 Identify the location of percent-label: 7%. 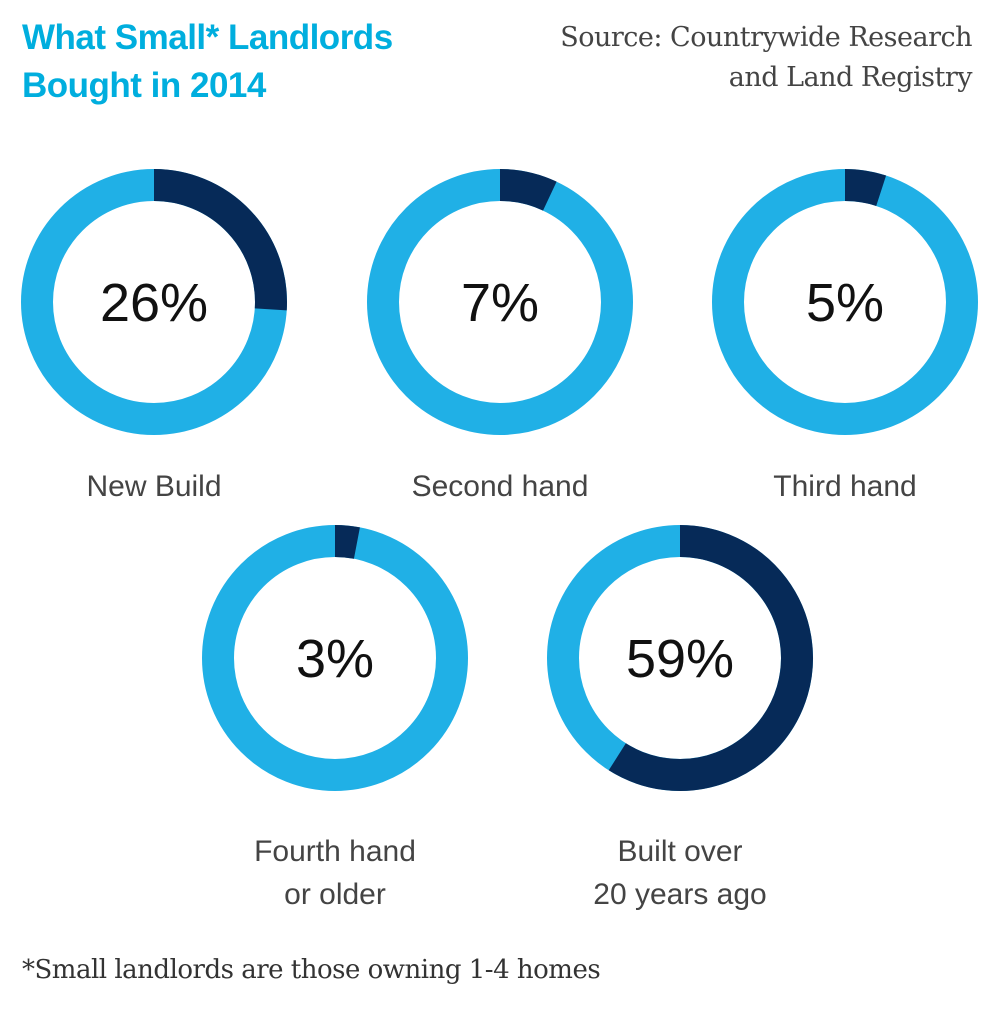
(500, 303).